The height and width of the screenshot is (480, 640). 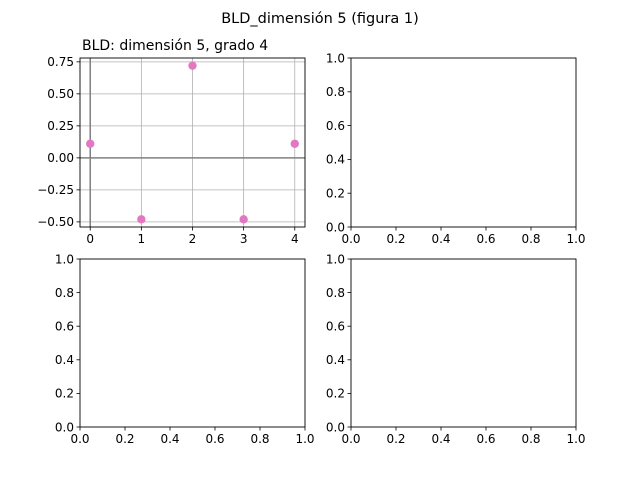 I want to click on x-tick-label: 0, so click(x=90, y=239).